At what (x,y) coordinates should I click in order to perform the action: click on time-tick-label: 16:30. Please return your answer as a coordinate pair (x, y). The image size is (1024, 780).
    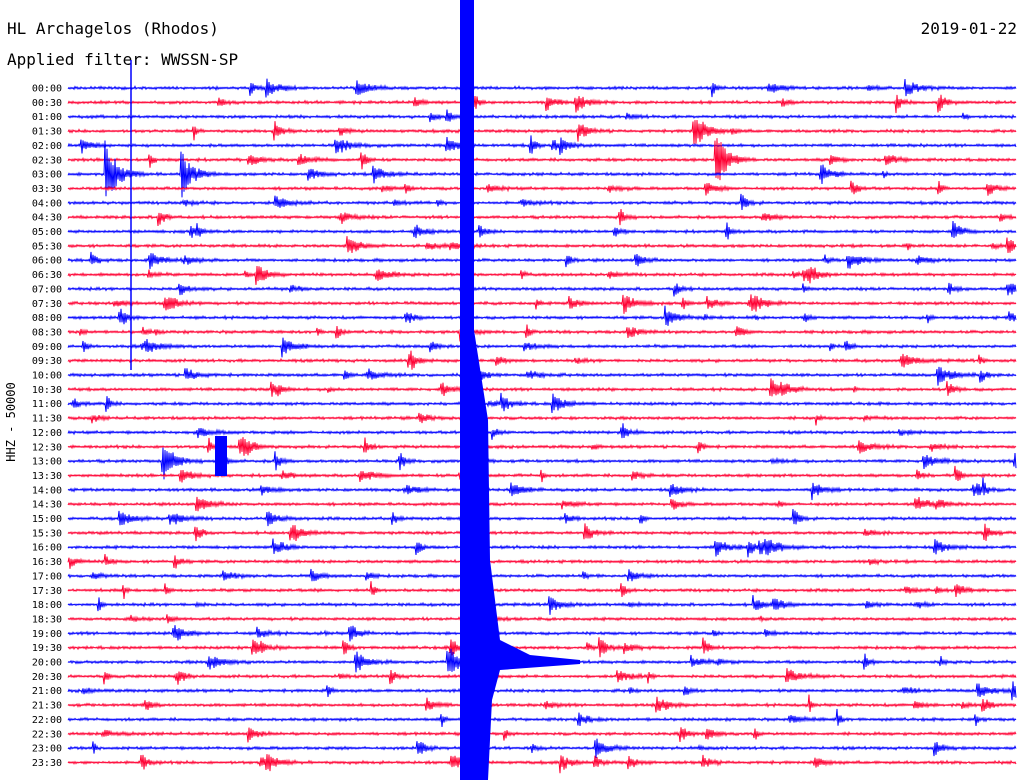
    Looking at the image, I should click on (47, 562).